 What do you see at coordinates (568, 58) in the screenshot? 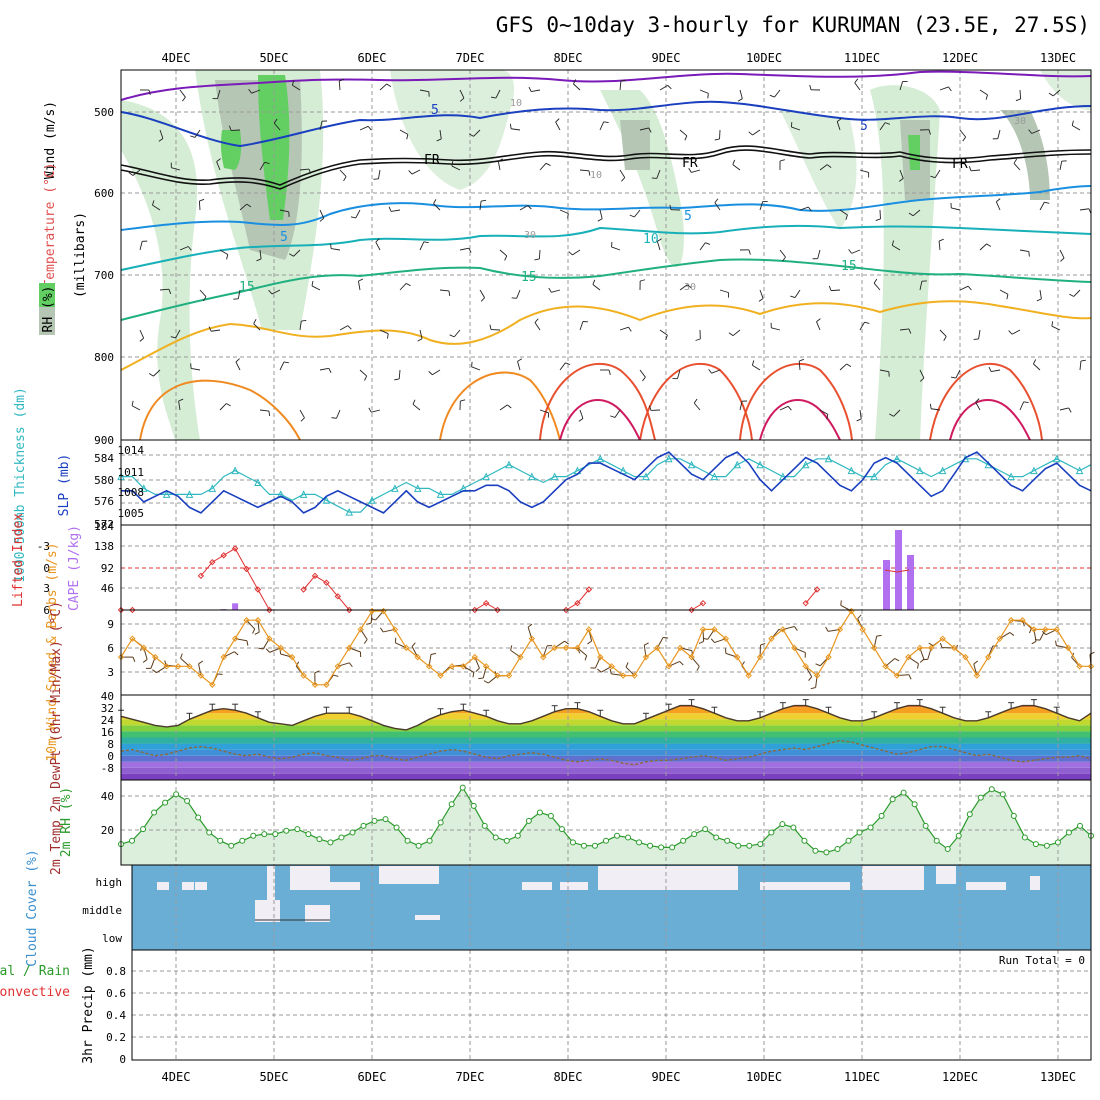
I see `date-label: 8DEC` at bounding box center [568, 58].